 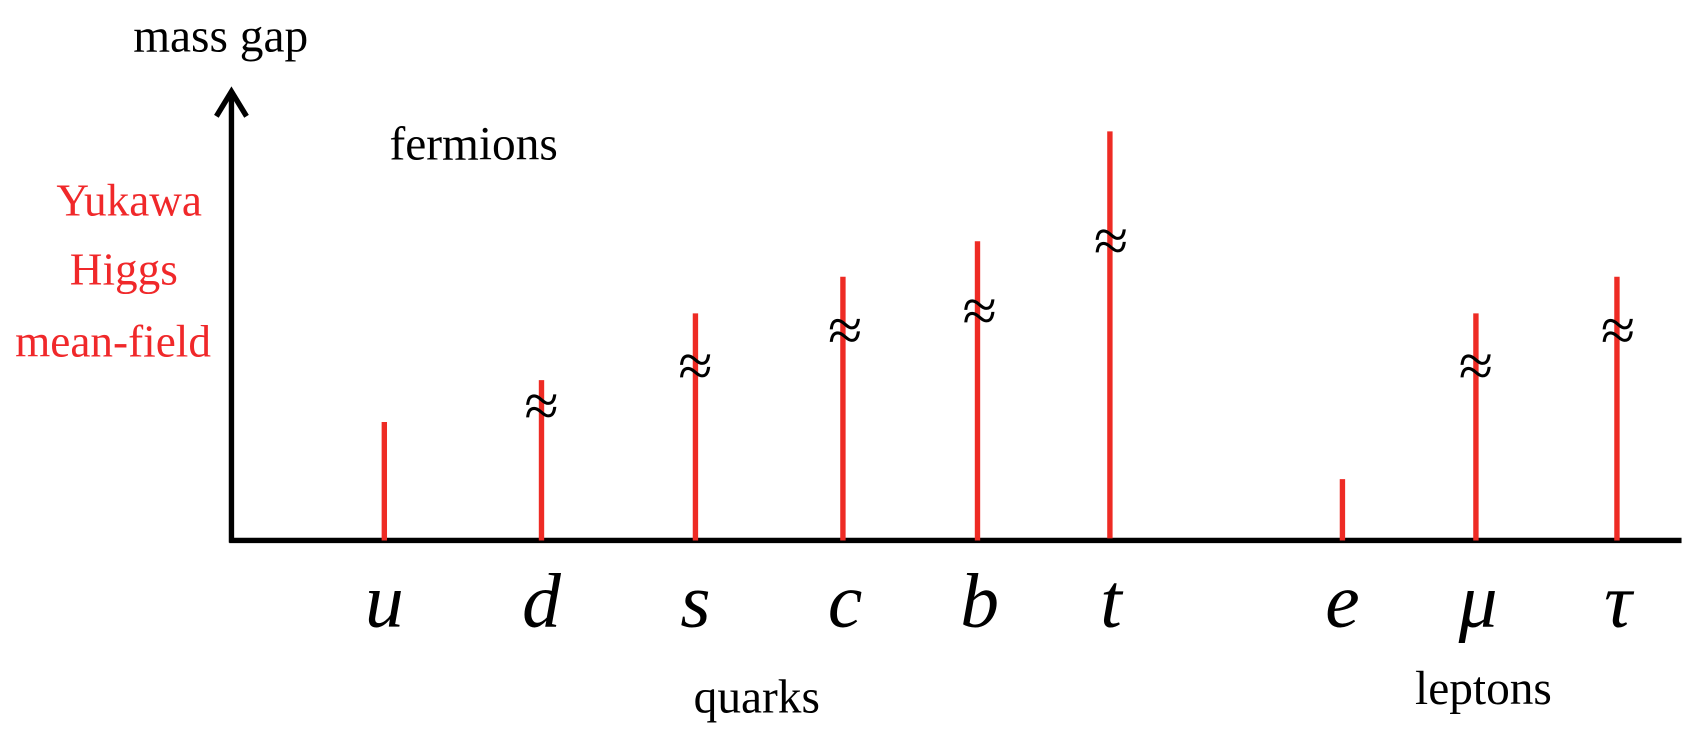 I want to click on particle-label: u, so click(x=384, y=601).